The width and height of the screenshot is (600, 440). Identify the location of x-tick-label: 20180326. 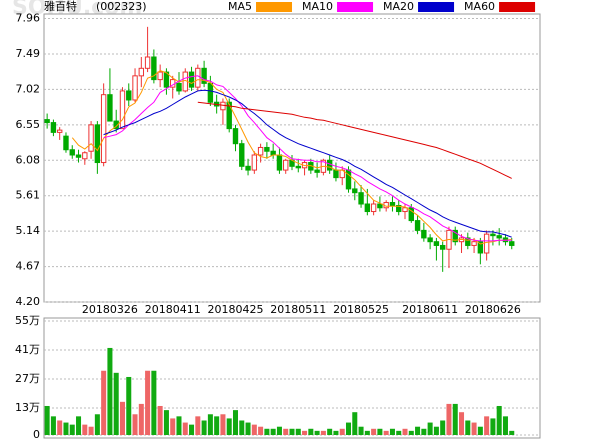
(110, 309).